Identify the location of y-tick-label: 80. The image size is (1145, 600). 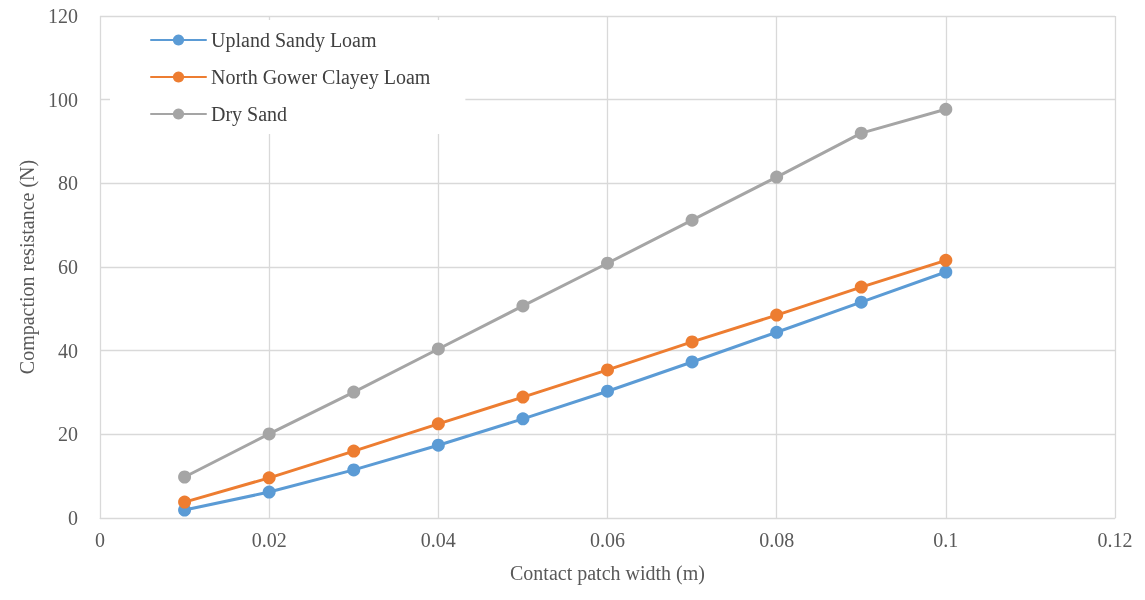
(68, 183).